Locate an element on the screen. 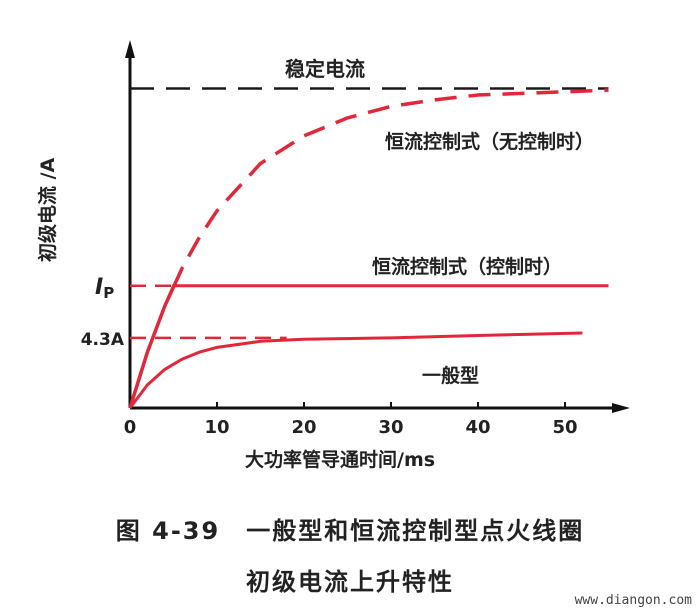  x-tick-label: 50 is located at coordinates (564, 427).